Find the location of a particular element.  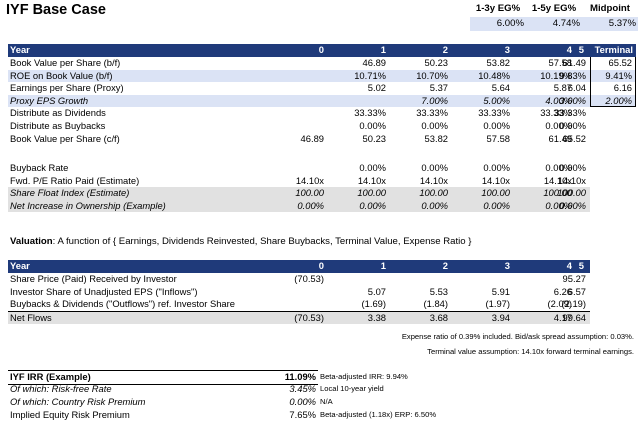

row-label: Net Flows is located at coordinates (31, 317).